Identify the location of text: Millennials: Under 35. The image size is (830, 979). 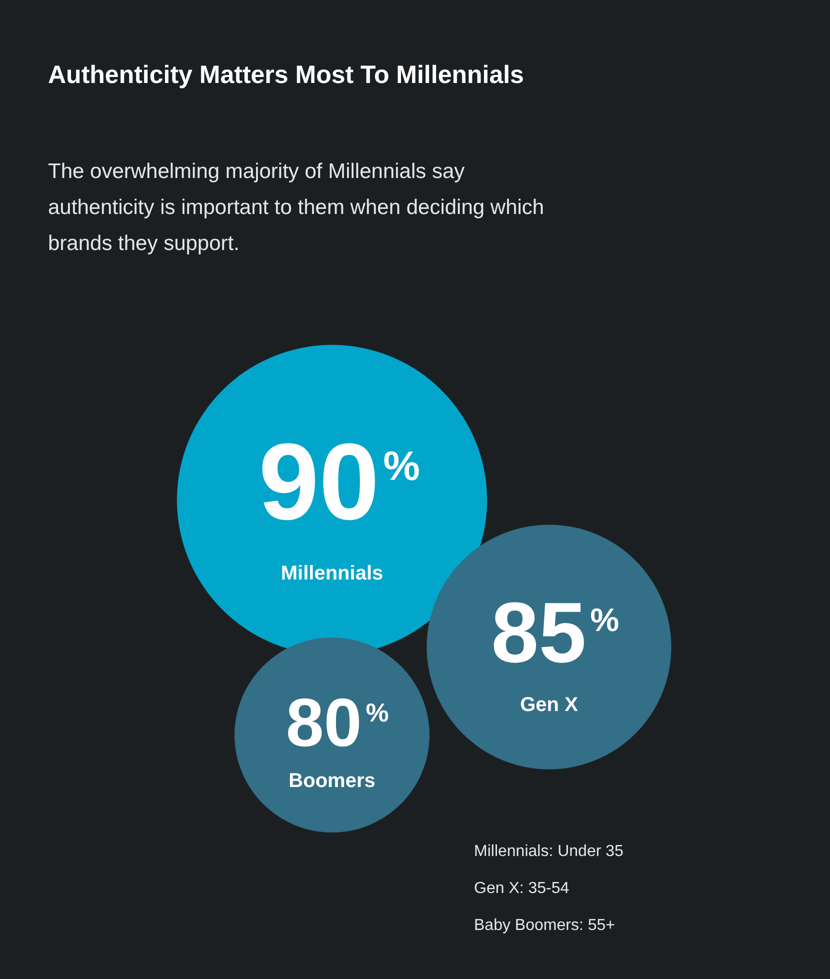
(549, 851).